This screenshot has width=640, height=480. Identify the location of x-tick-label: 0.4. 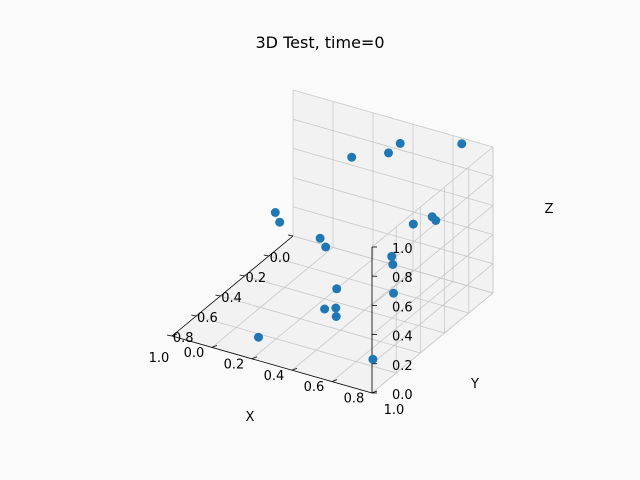
(231, 298).